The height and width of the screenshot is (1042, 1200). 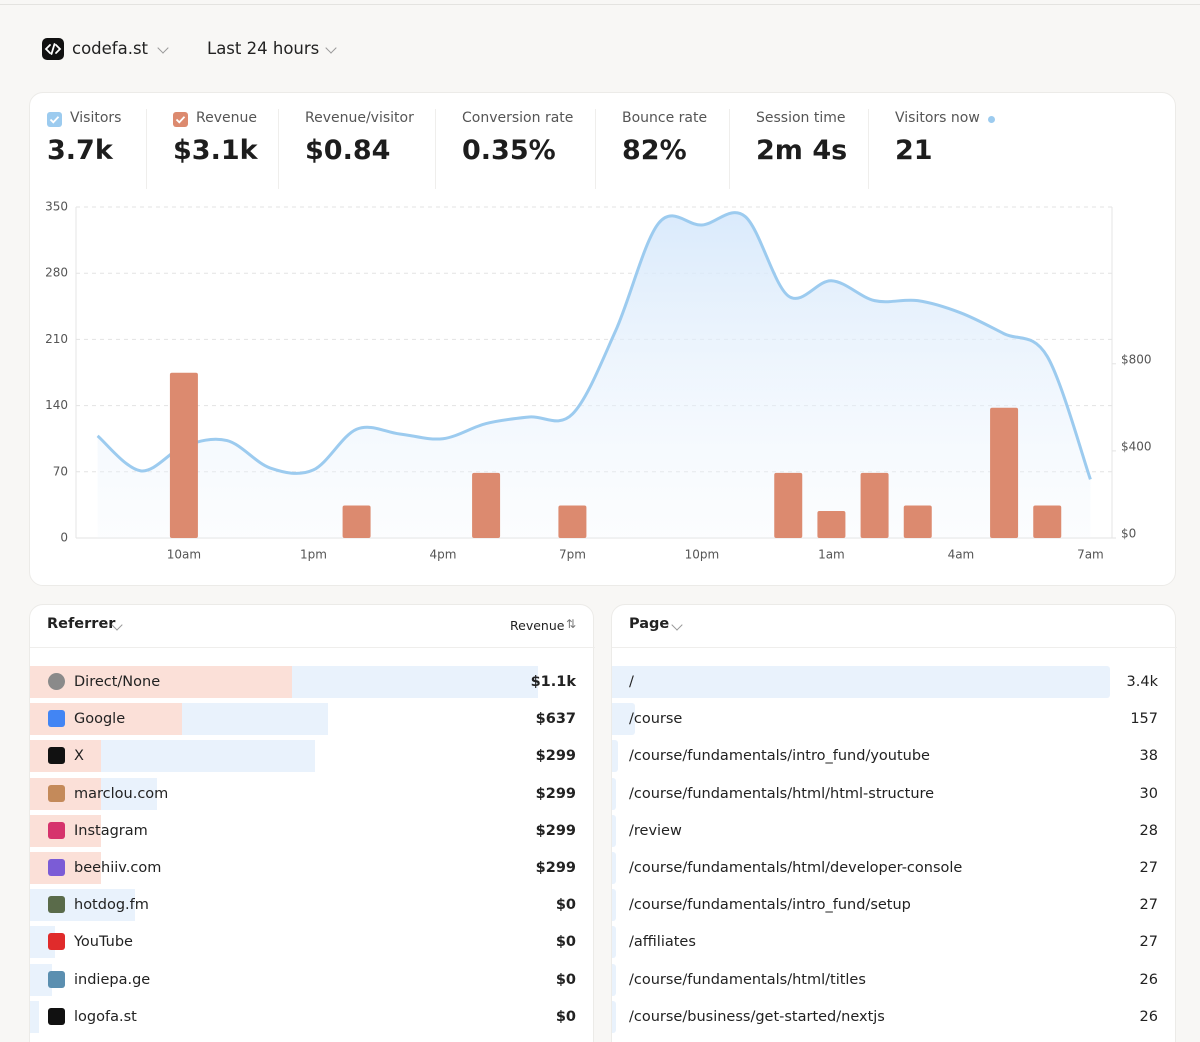 What do you see at coordinates (103, 942) in the screenshot?
I see `referrer-name: YouTube` at bounding box center [103, 942].